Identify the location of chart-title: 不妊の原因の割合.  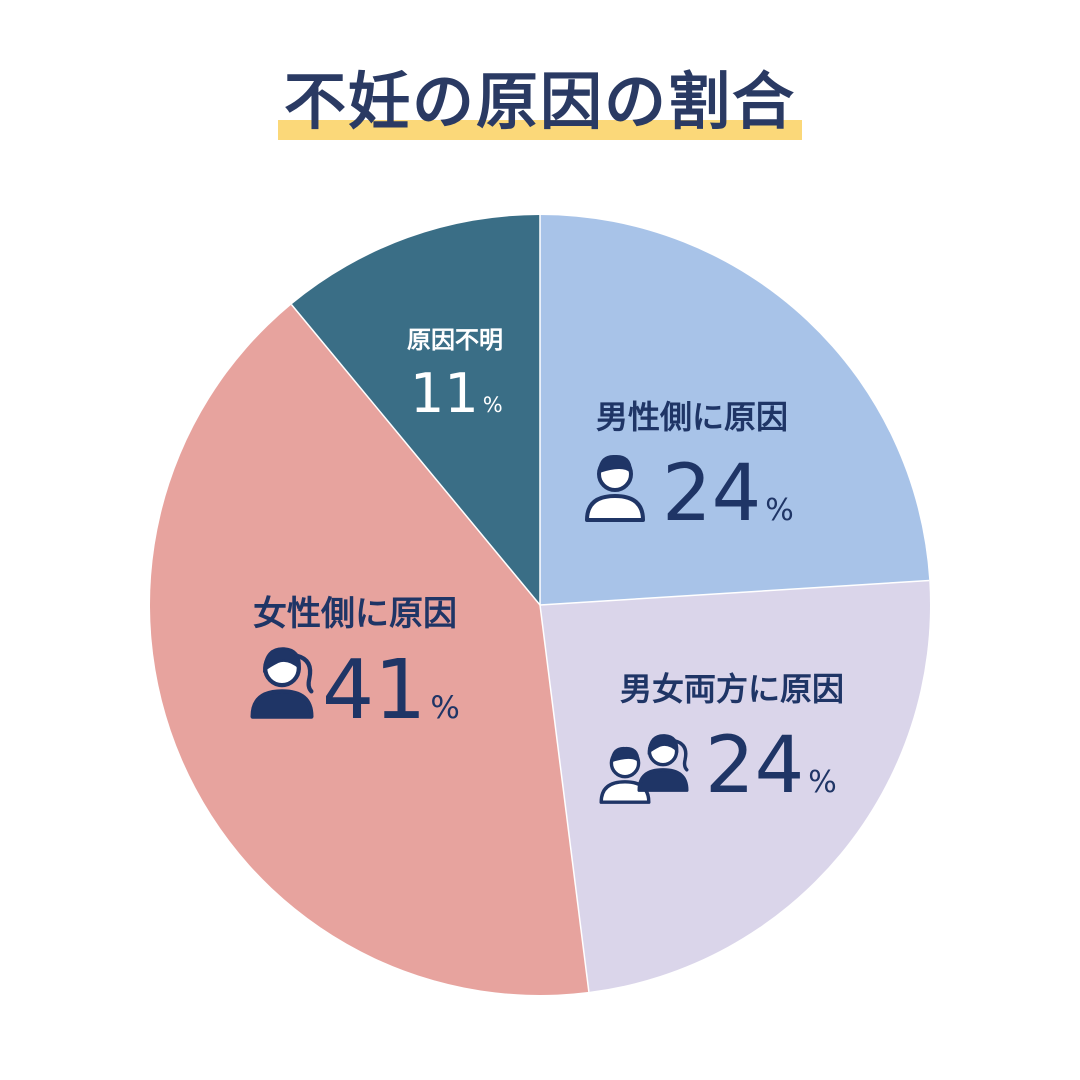
(539, 102).